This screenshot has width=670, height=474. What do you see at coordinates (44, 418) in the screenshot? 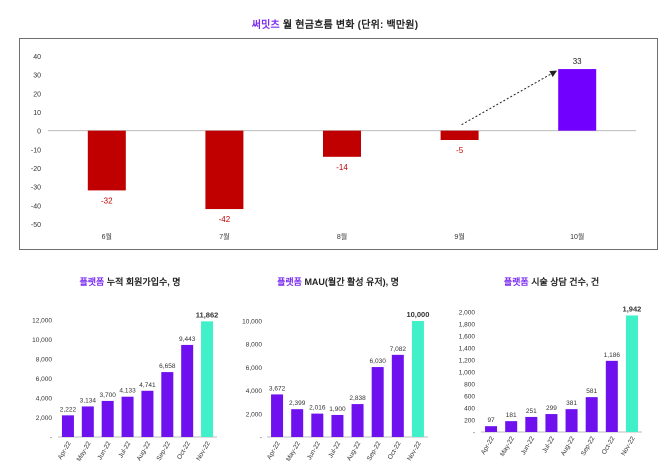
I see `signup-y-tick-label: 2,000` at bounding box center [44, 418].